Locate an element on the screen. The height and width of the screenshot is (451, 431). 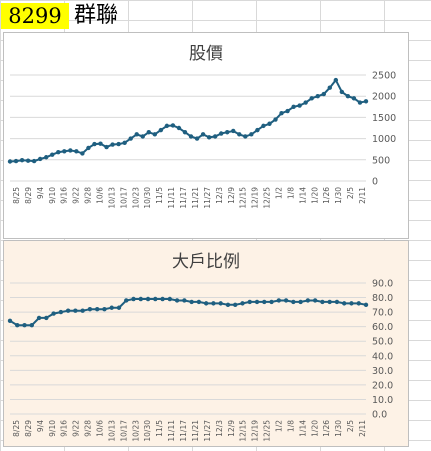
x-tick-label: 12/3 is located at coordinates (219, 428).